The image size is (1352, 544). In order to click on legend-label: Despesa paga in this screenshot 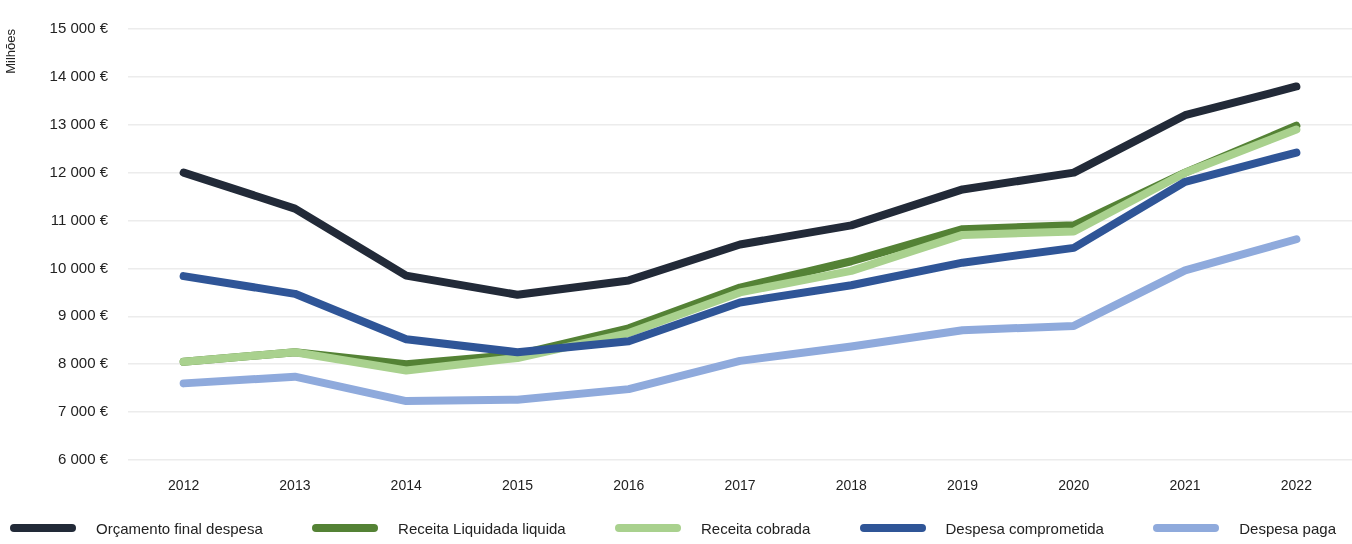, I will do `click(1287, 528)`.